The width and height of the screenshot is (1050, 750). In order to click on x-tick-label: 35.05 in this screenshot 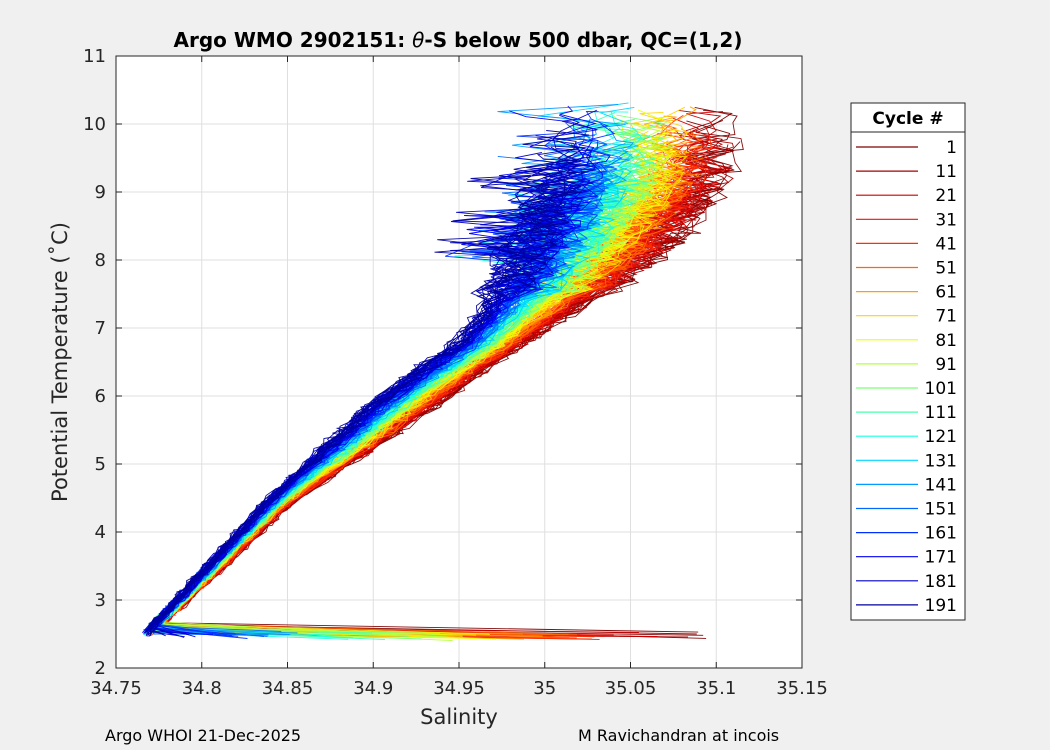, I will do `click(631, 688)`.